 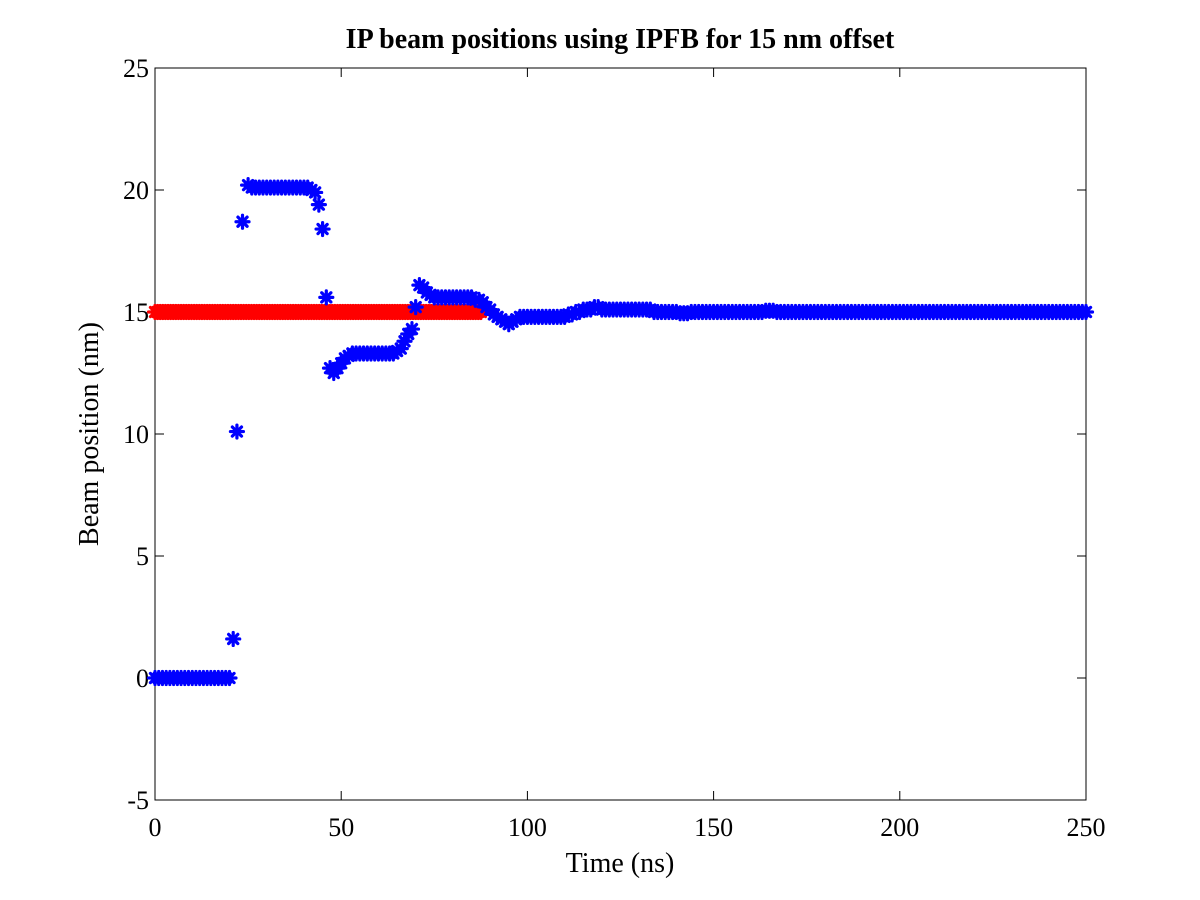 I want to click on x-tick-label: 0, so click(x=155, y=827).